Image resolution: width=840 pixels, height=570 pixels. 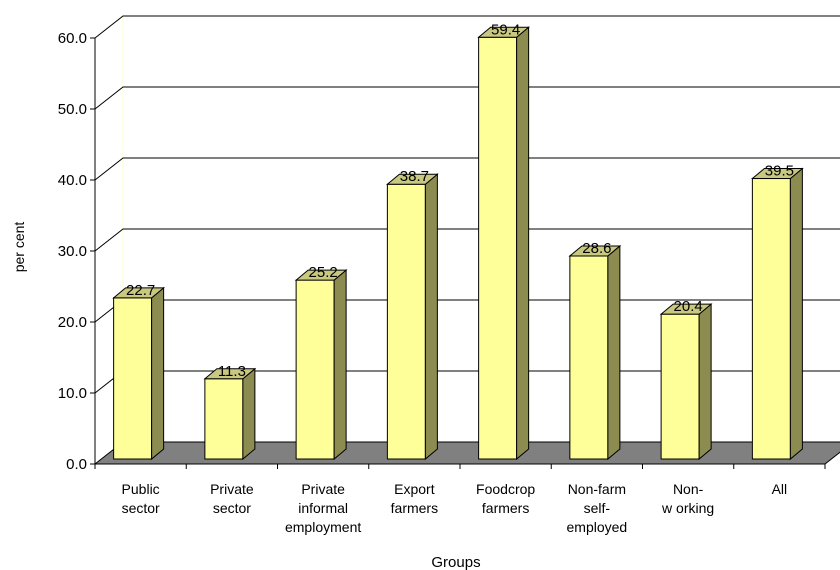 I want to click on data-label: 11.3, so click(x=232, y=371).